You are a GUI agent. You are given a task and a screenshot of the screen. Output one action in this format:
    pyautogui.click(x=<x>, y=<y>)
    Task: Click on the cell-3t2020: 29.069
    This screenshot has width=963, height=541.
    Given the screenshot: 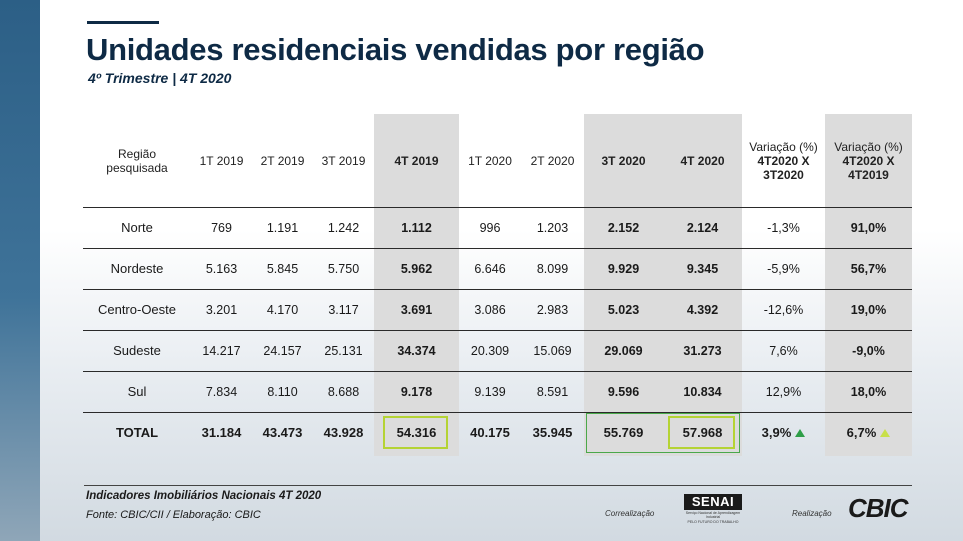 What is the action you would take?
    pyautogui.click(x=623, y=351)
    